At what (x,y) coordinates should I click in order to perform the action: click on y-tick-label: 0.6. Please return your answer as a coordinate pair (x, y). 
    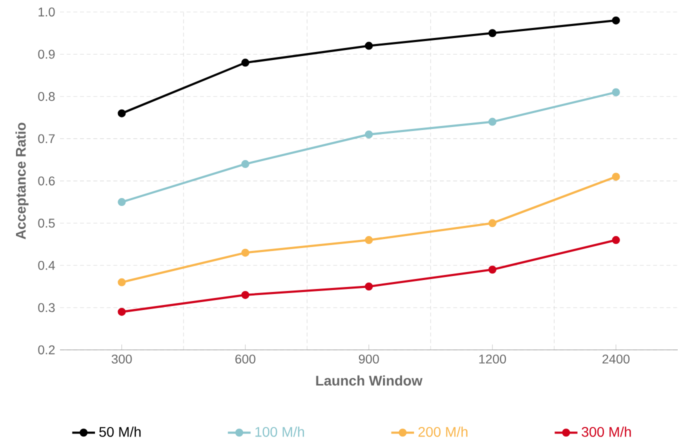
    Looking at the image, I should click on (46, 181).